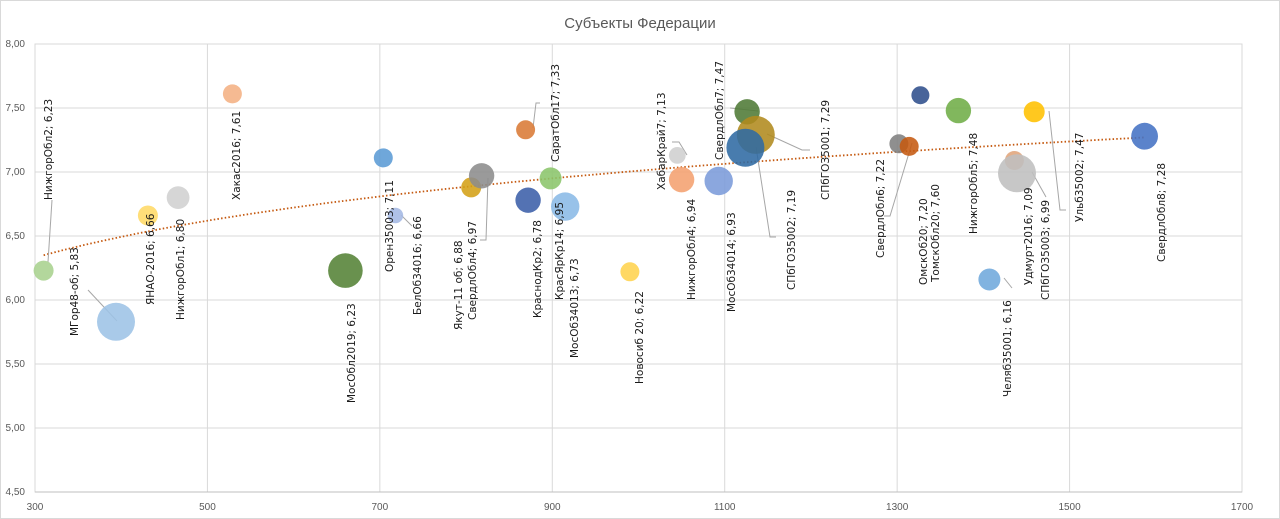  I want to click on data-label: НижгорОбл5; 7,48, so click(974, 183).